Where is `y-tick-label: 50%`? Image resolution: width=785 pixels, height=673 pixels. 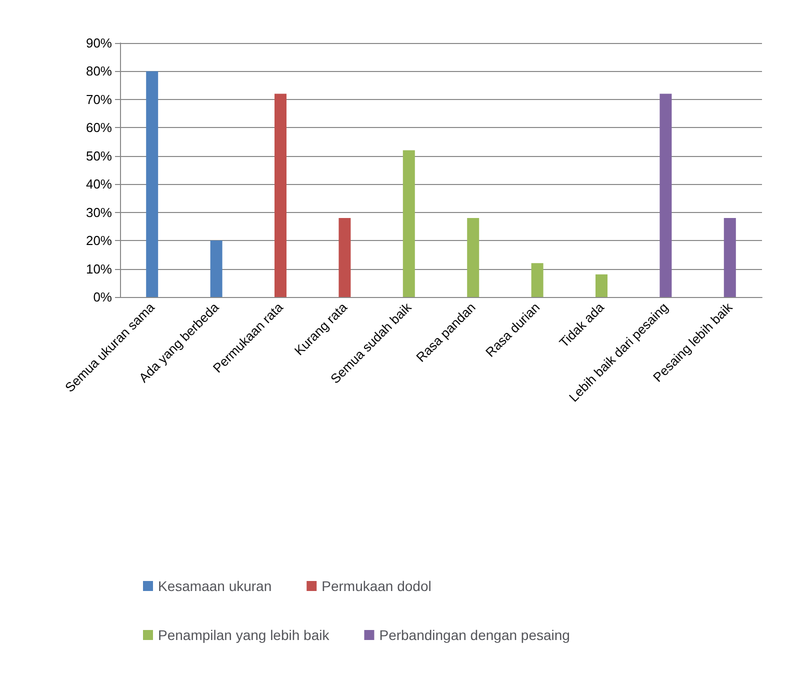 y-tick-label: 50% is located at coordinates (99, 156).